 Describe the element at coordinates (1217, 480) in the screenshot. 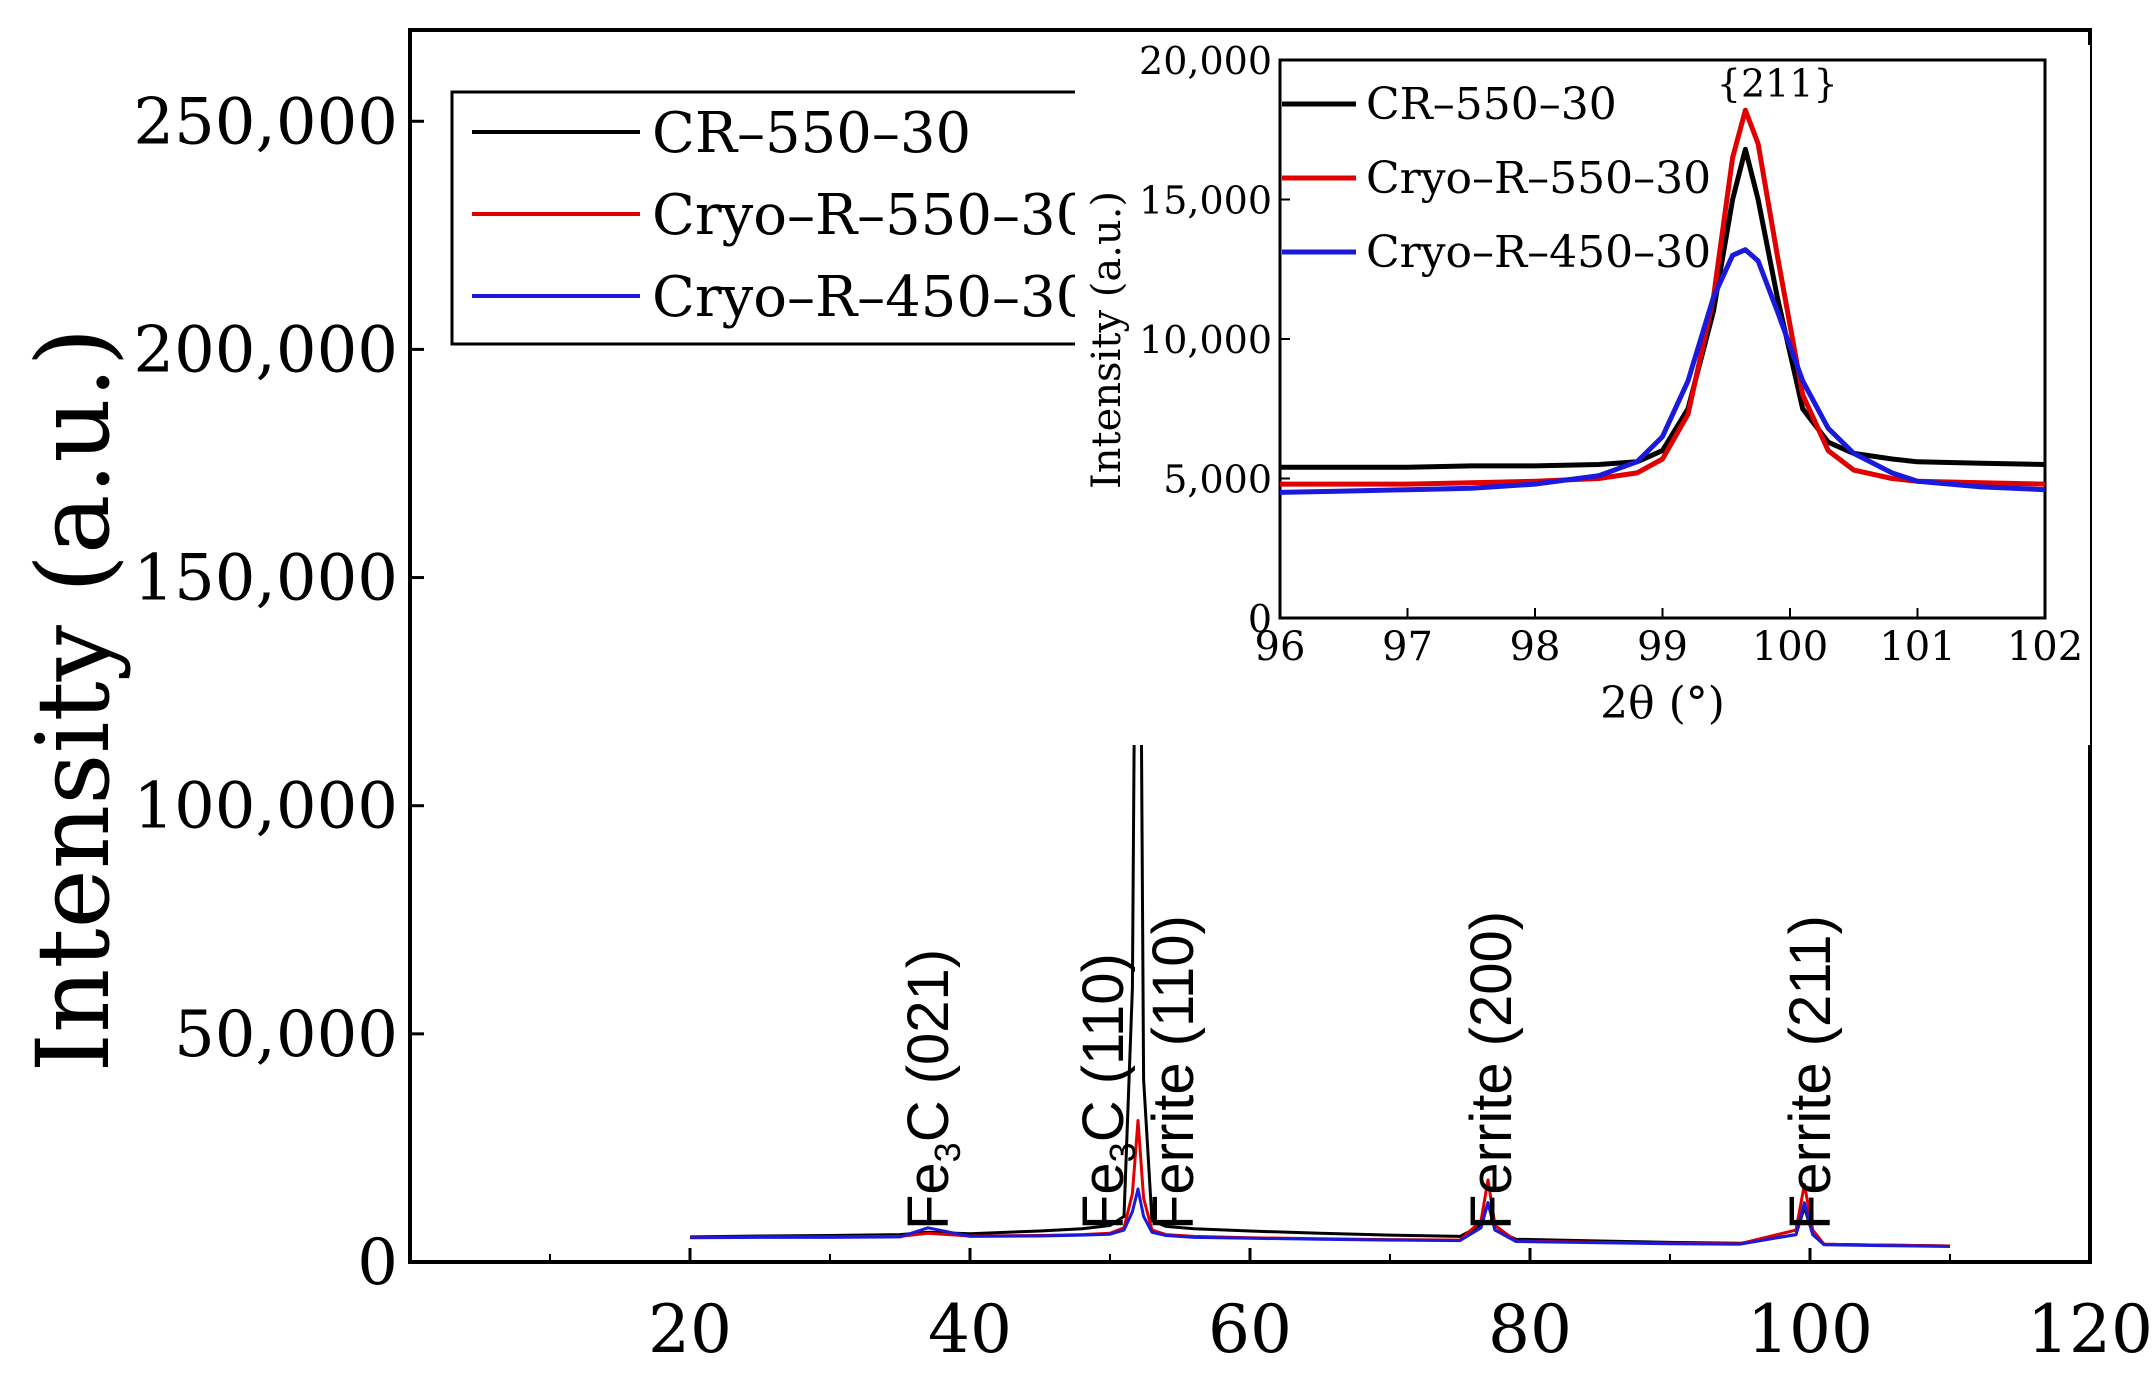

I see `inset-y-tick-label: 5,000` at that location.